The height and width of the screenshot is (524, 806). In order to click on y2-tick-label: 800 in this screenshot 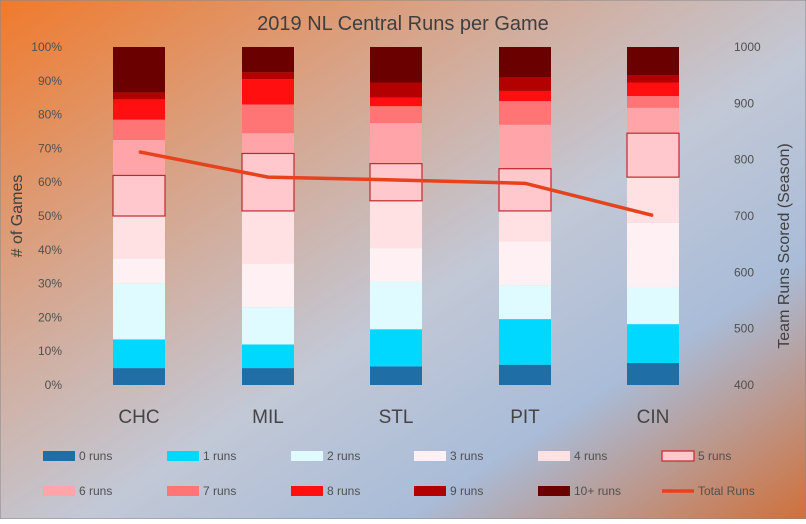, I will do `click(744, 160)`.